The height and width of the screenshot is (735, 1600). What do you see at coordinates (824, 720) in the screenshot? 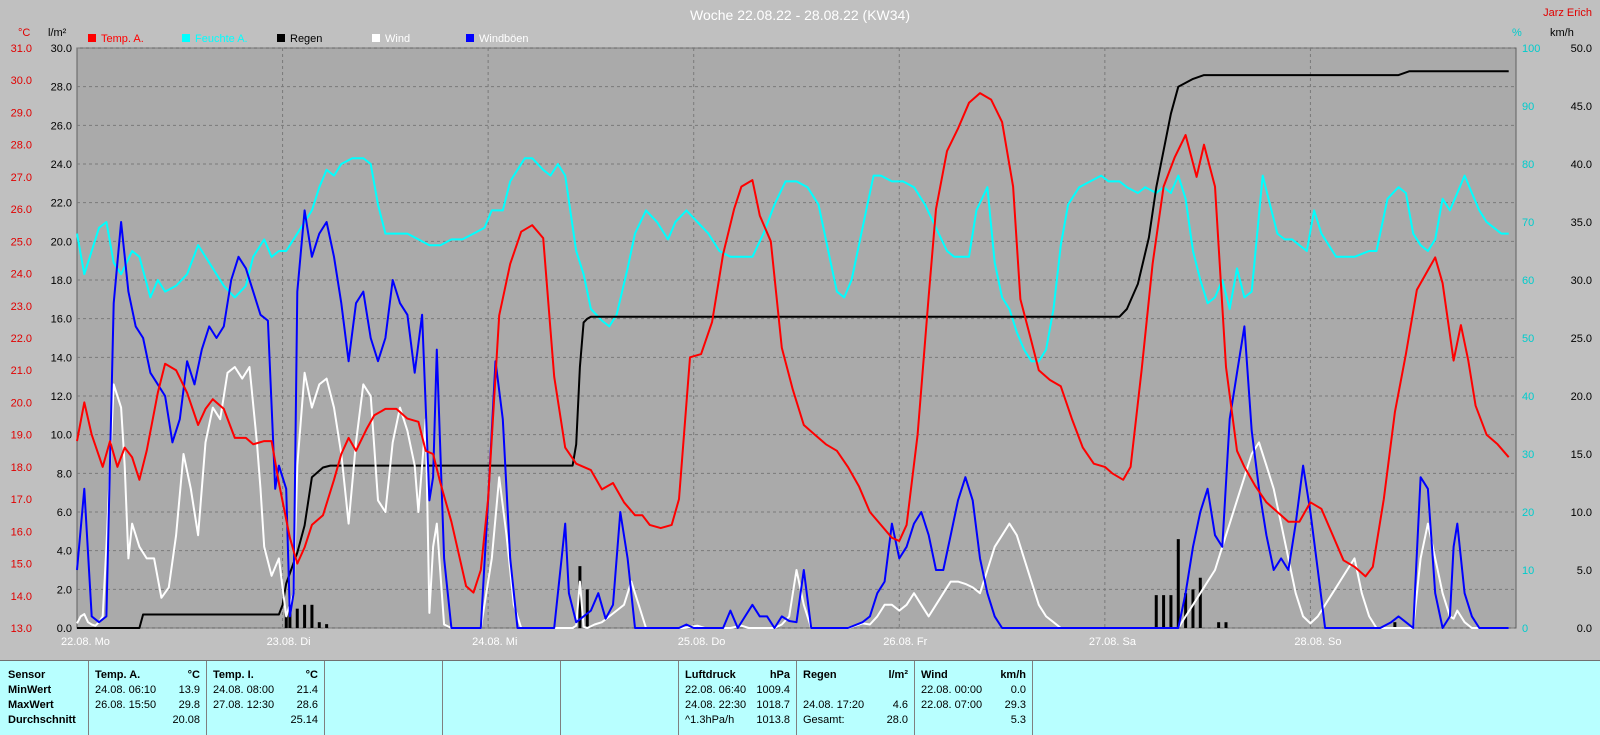
I see `rain-total-label: Gesamt:` at bounding box center [824, 720].